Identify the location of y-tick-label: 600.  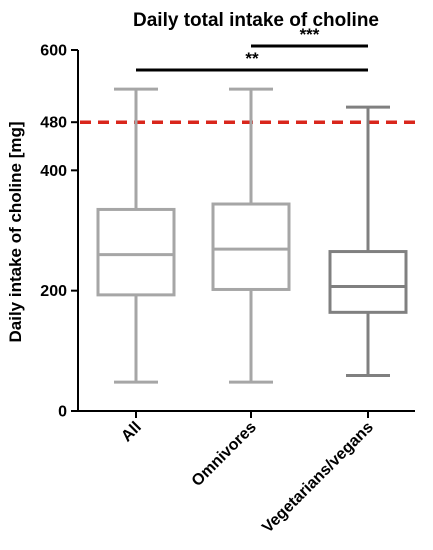
(53, 51).